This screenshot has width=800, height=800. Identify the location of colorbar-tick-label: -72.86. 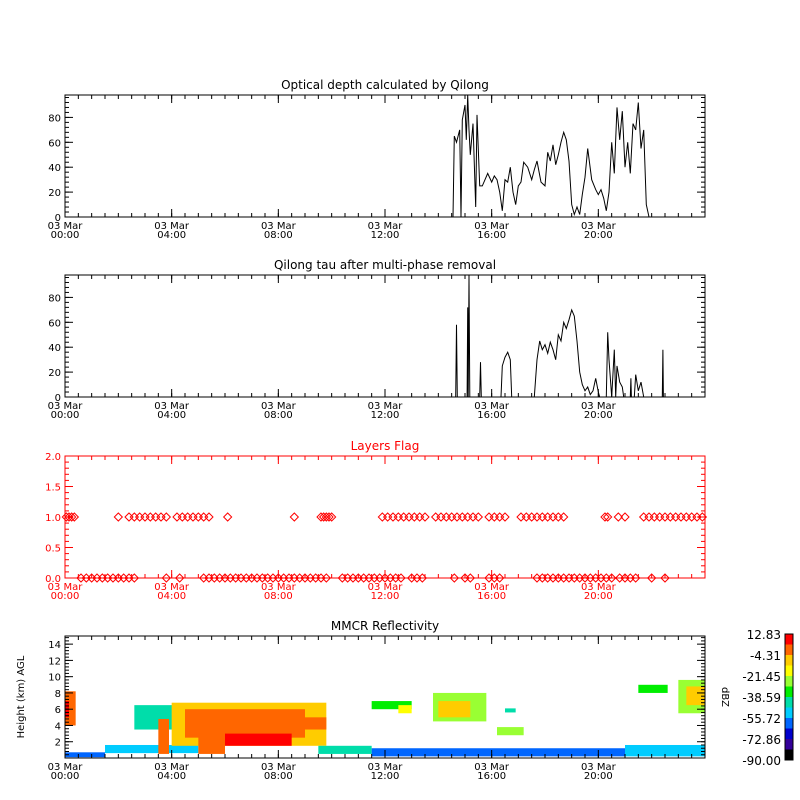
(761, 740).